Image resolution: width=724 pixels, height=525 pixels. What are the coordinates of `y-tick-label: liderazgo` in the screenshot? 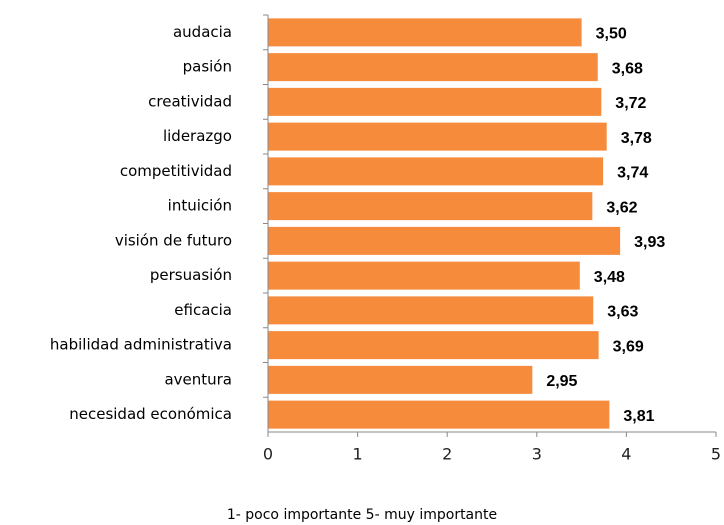 It's located at (197, 136).